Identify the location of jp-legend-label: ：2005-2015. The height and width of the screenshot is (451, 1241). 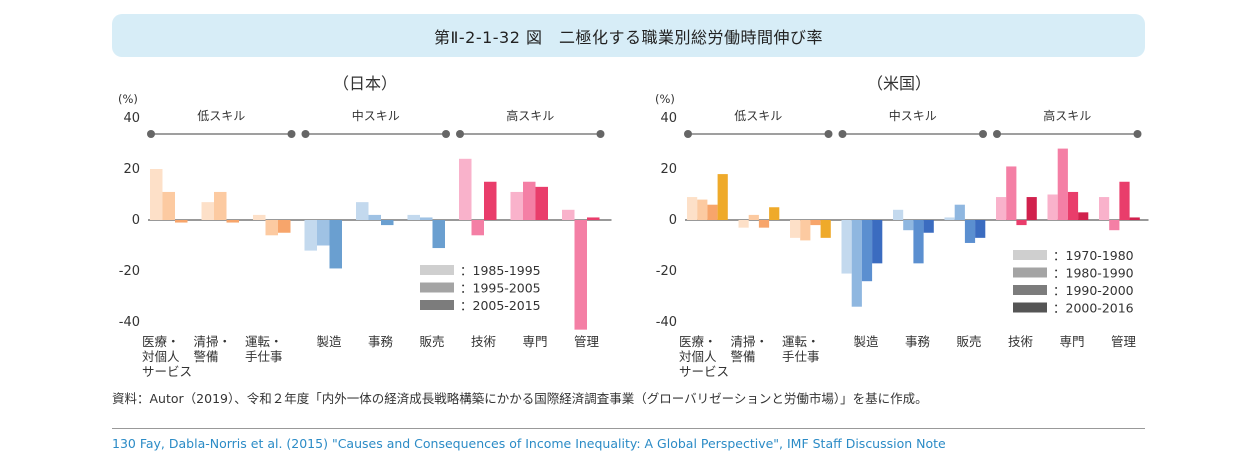
(500, 305).